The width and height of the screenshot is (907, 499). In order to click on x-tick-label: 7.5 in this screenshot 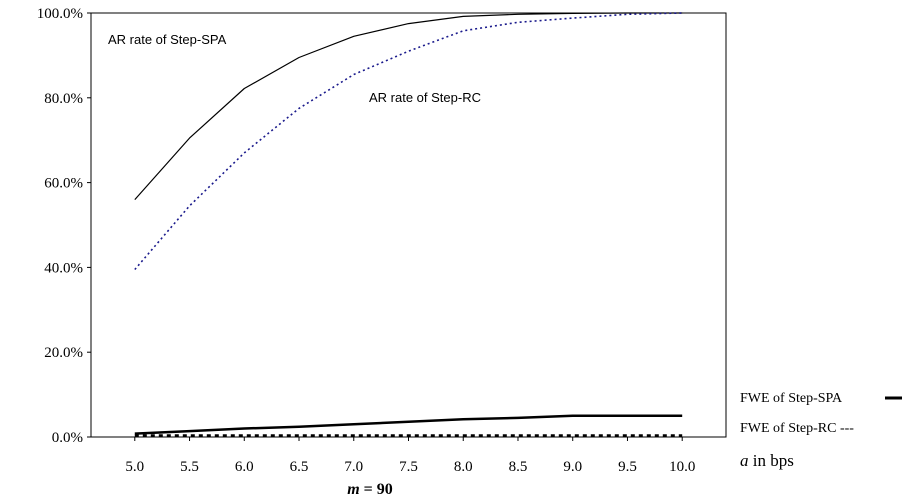, I will do `click(408, 467)`.